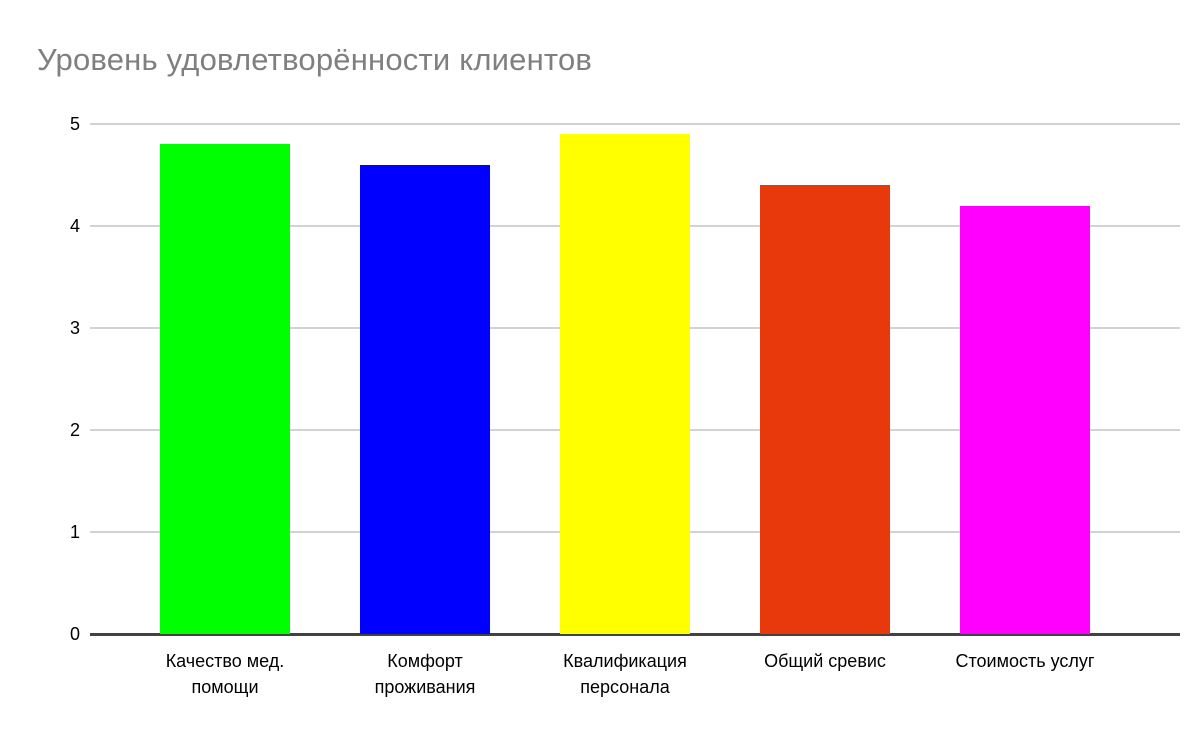  Describe the element at coordinates (74, 532) in the screenshot. I see `y-tick-label: 1` at that location.